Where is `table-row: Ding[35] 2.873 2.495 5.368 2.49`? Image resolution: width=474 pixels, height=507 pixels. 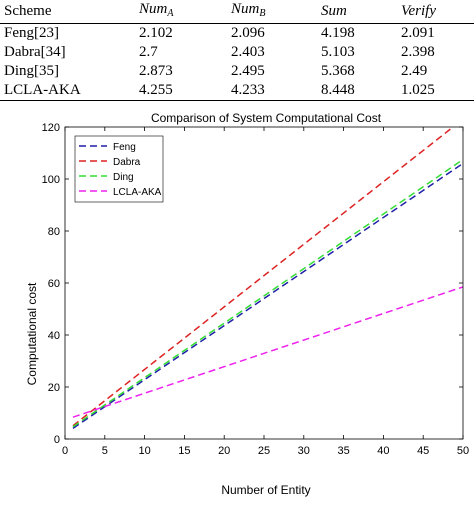 table-row: Ding[35] 2.873 2.495 5.368 2.49 is located at coordinates (237, 71).